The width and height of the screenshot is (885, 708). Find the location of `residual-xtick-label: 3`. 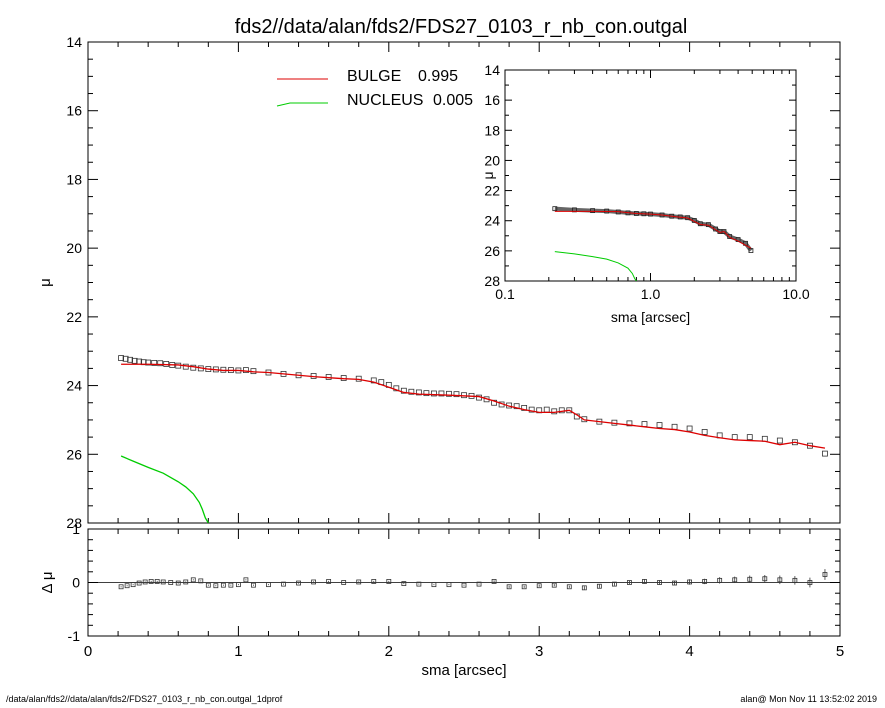

residual-xtick-label: 3 is located at coordinates (539, 651).